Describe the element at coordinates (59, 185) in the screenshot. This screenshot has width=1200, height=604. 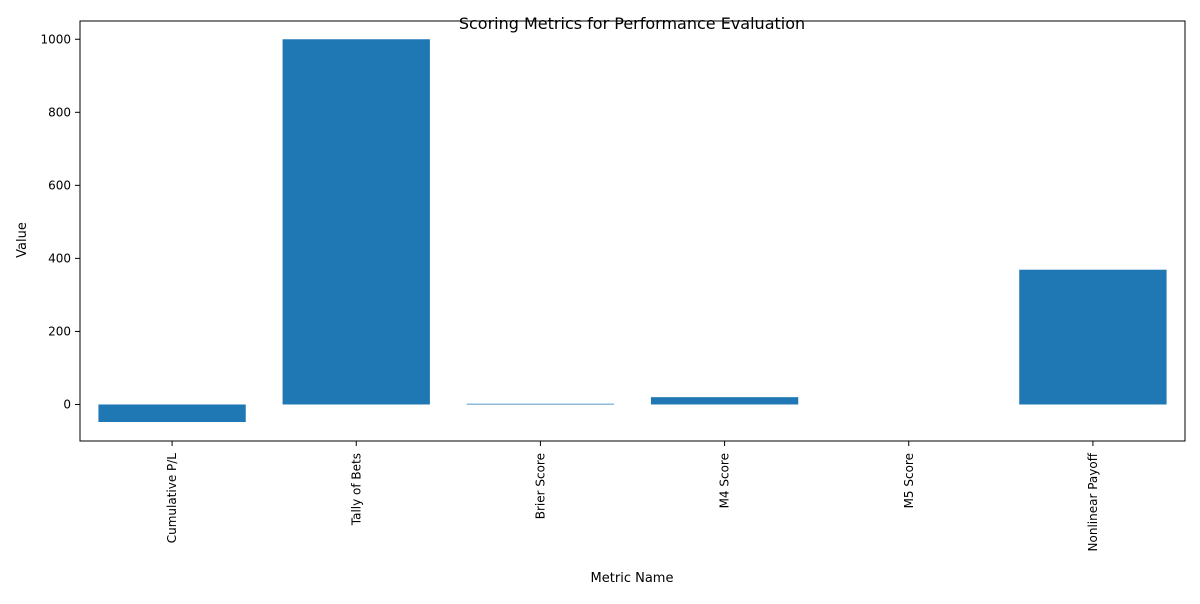
I see `y-tick-label: 600` at that location.